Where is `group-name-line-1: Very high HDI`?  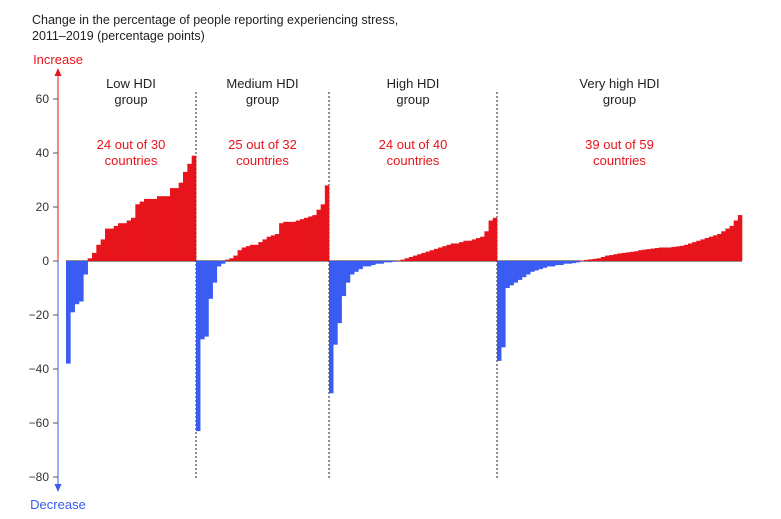 group-name-line-1: Very high HDI is located at coordinates (619, 83).